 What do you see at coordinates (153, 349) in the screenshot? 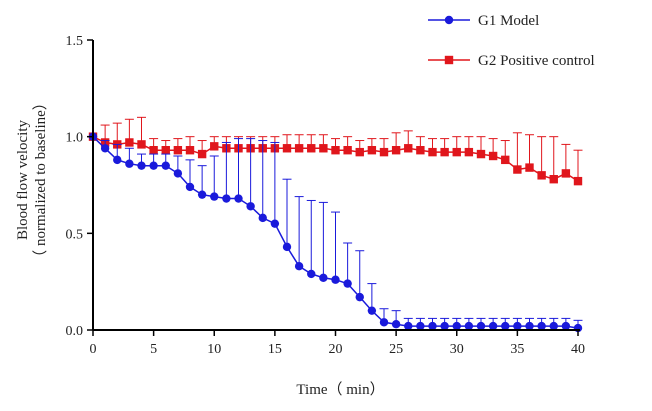
I see `x-tick-label: 5` at bounding box center [153, 349].